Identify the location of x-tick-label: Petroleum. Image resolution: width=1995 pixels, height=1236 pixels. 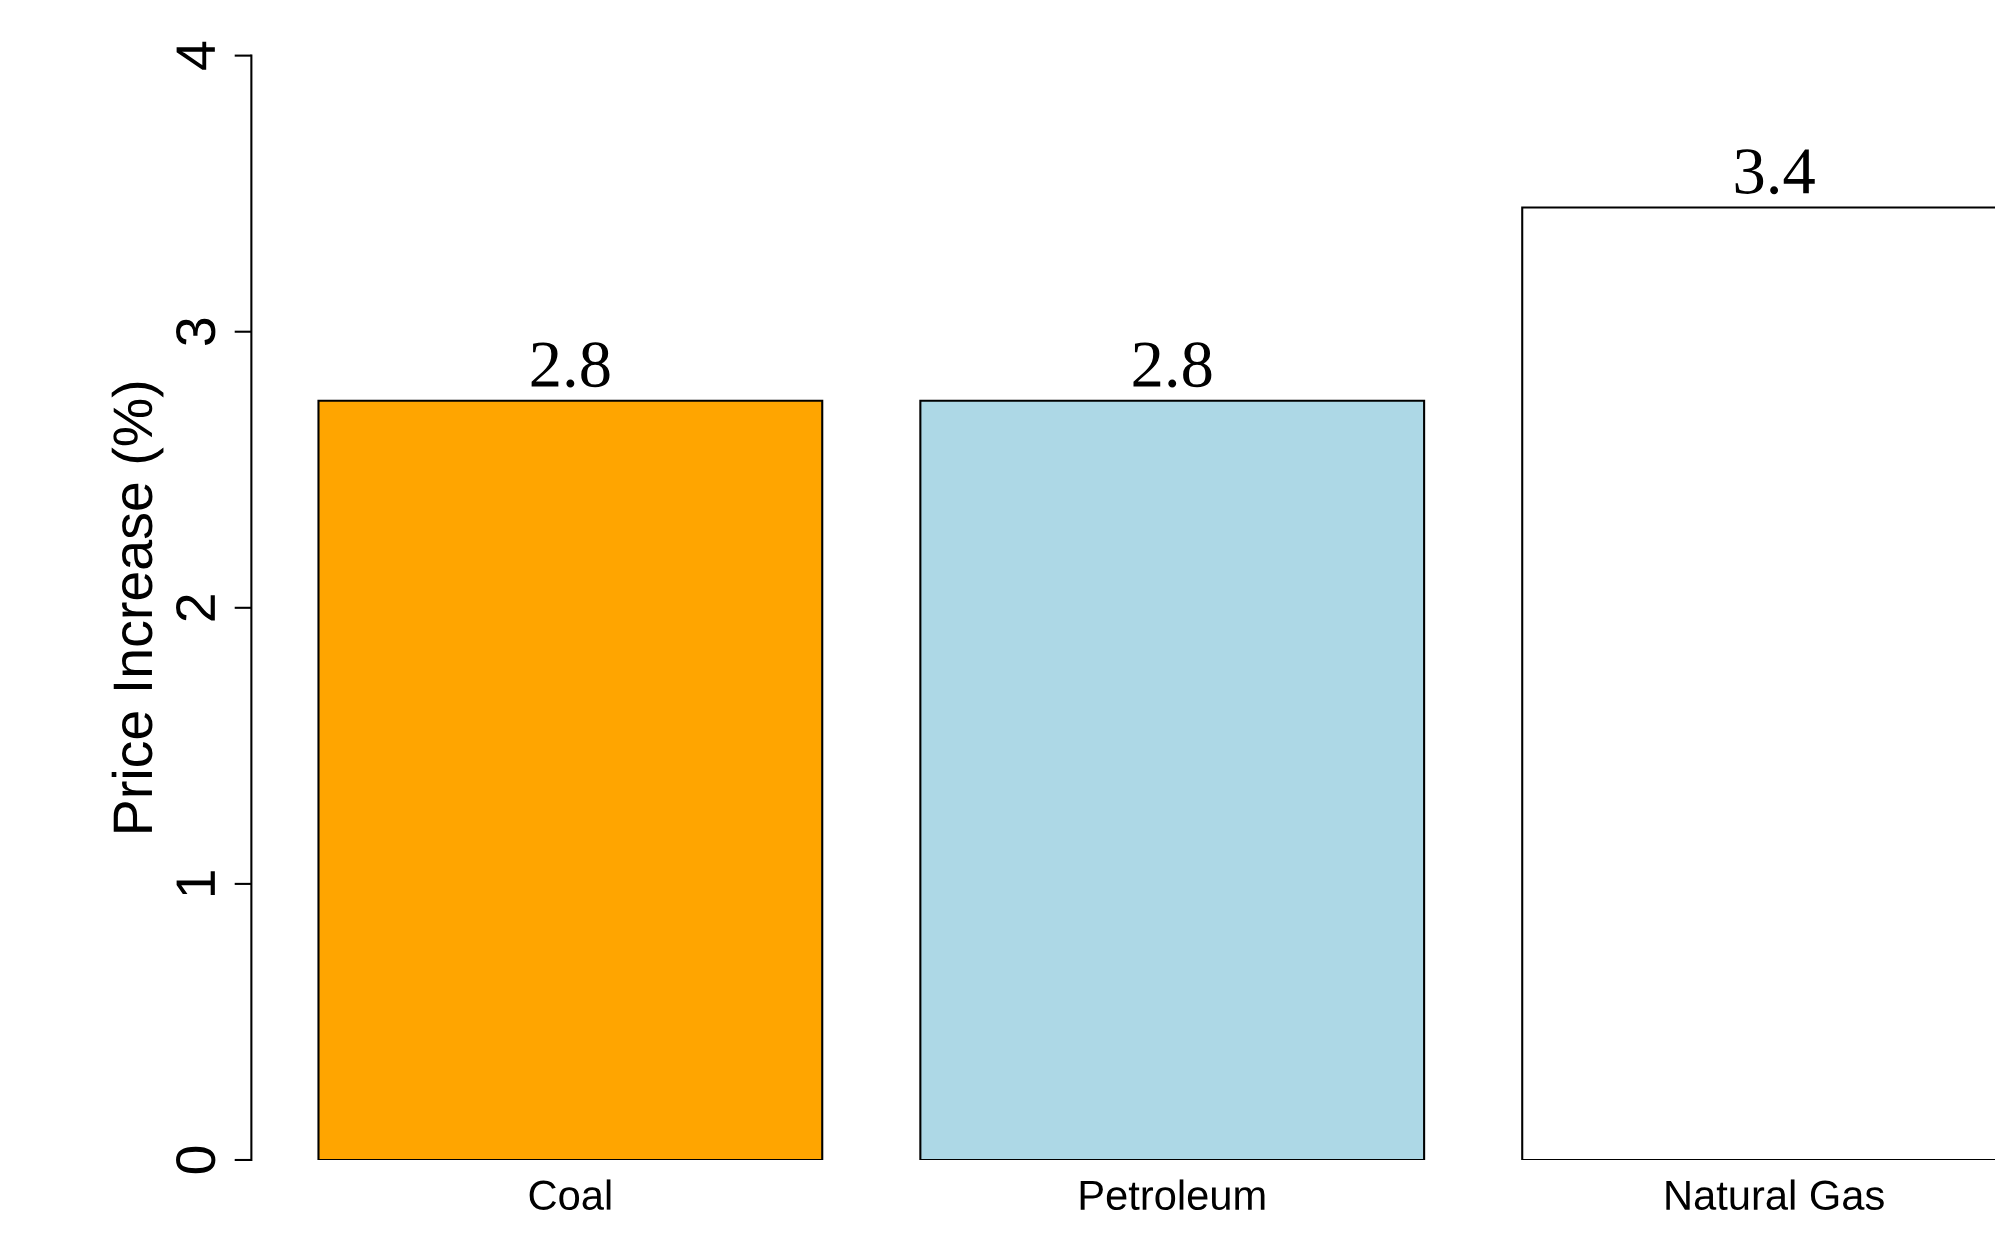
(1172, 1195).